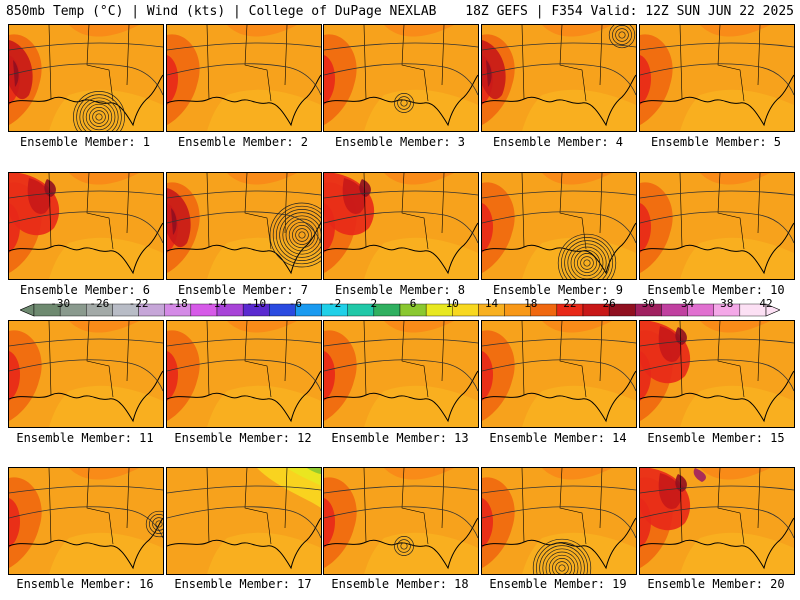  Describe the element at coordinates (491, 303) in the screenshot. I see `colorbar-tick-label: 14` at that location.